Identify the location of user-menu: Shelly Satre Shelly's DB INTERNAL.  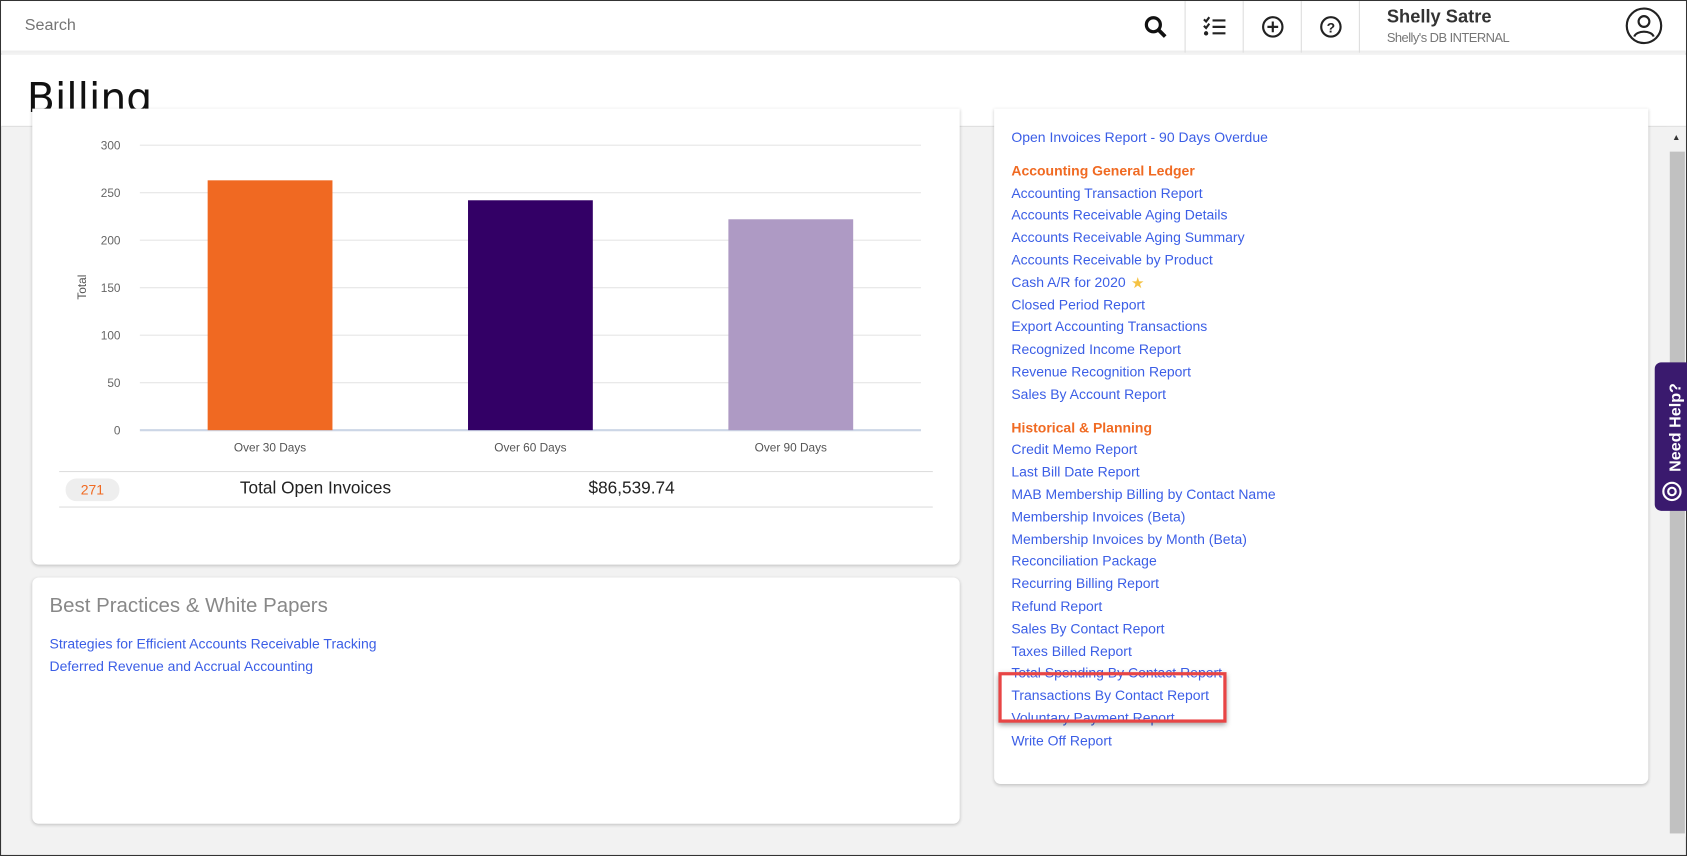
(1448, 26).